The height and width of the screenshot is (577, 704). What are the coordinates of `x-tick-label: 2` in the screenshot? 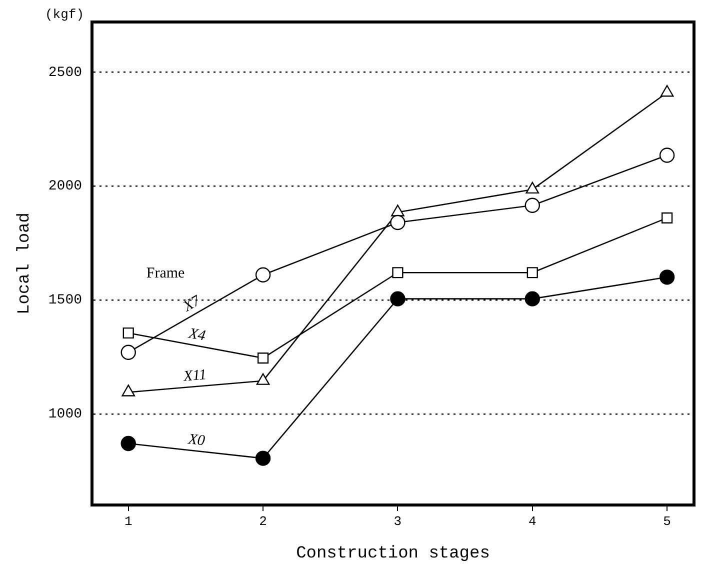 It's located at (263, 522).